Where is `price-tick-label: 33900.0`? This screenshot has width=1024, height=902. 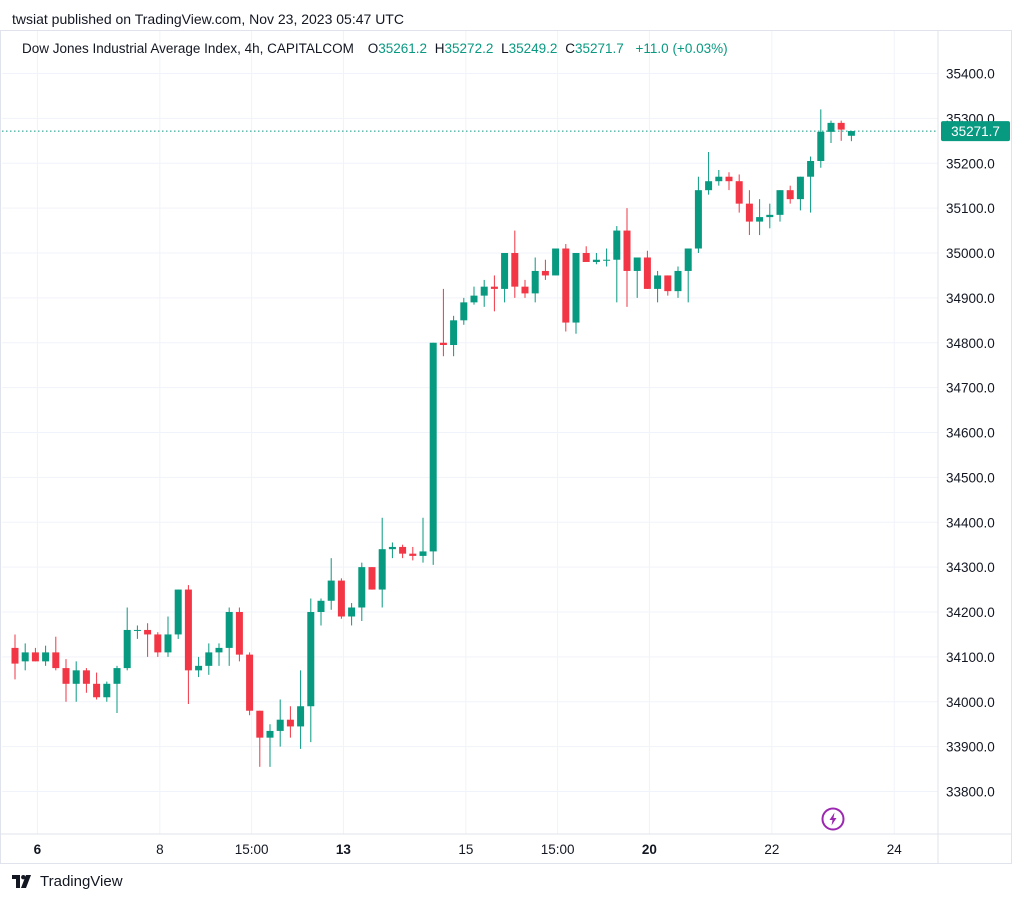 price-tick-label: 33900.0 is located at coordinates (970, 747).